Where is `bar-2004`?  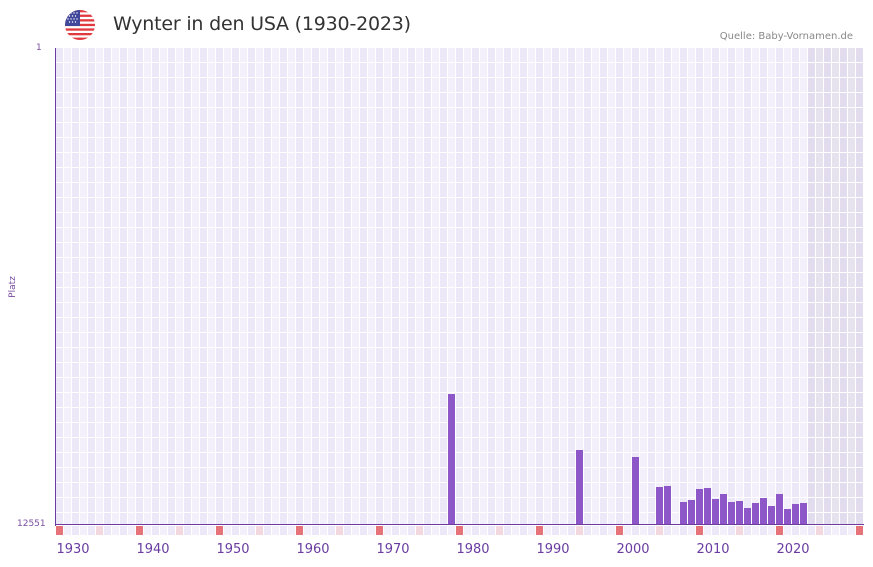
bar-2004 is located at coordinates (667, 505).